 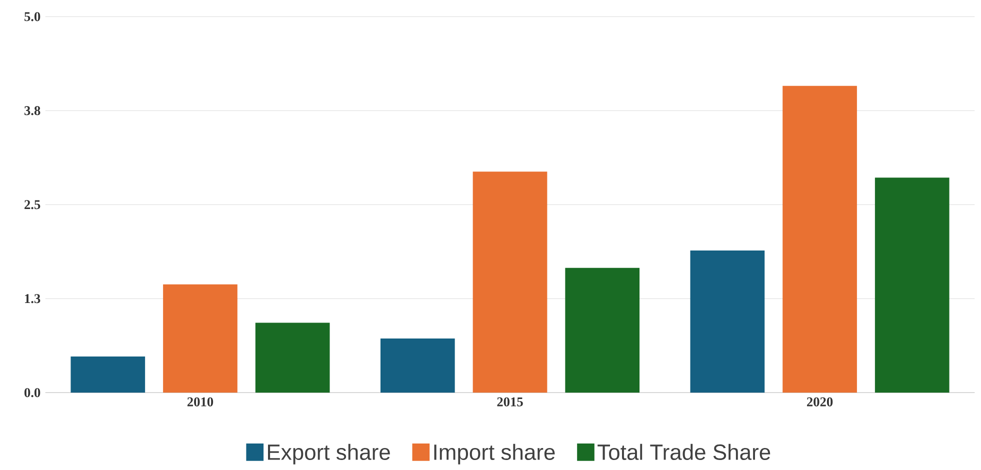 What do you see at coordinates (329, 454) in the screenshot?
I see `legend-label: Export share` at bounding box center [329, 454].